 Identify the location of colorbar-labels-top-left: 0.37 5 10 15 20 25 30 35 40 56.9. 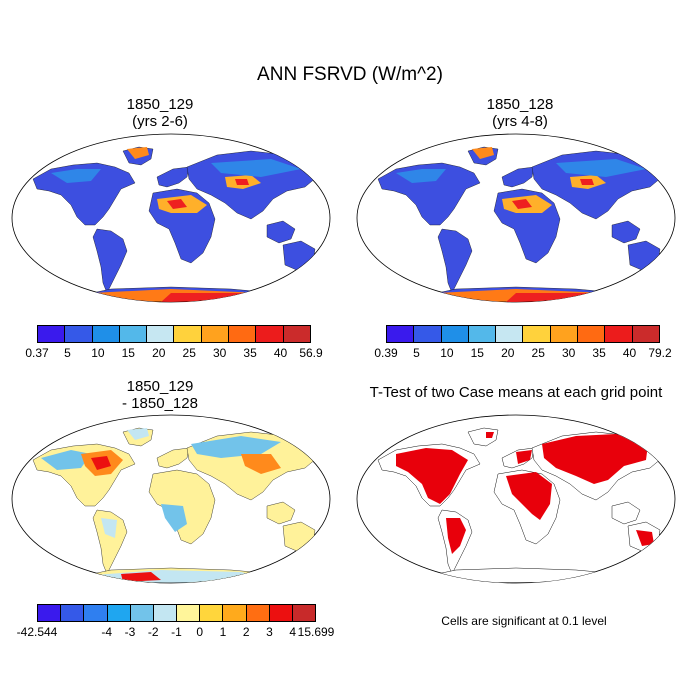
(173, 353).